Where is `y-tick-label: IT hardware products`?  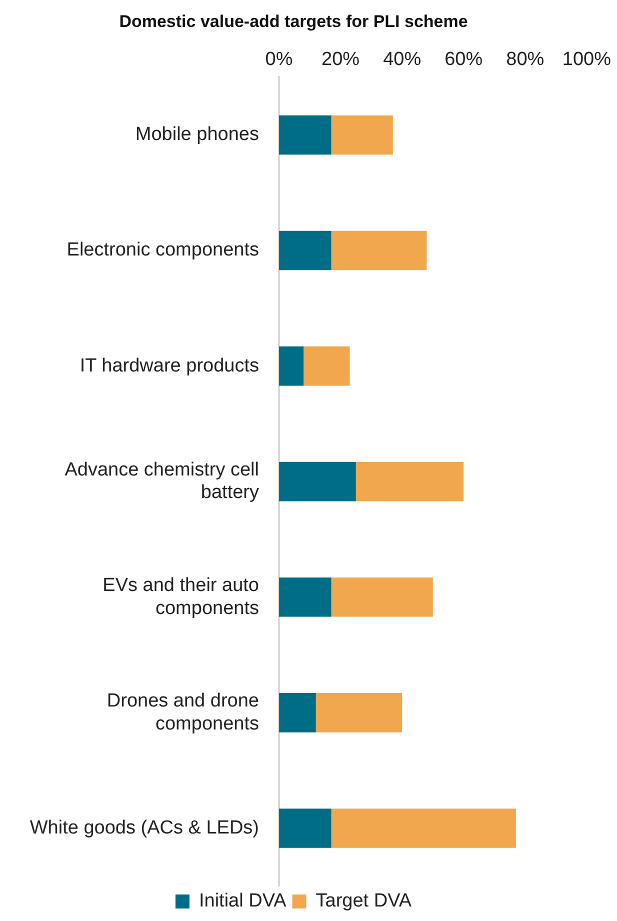 y-tick-label: IT hardware products is located at coordinates (169, 365).